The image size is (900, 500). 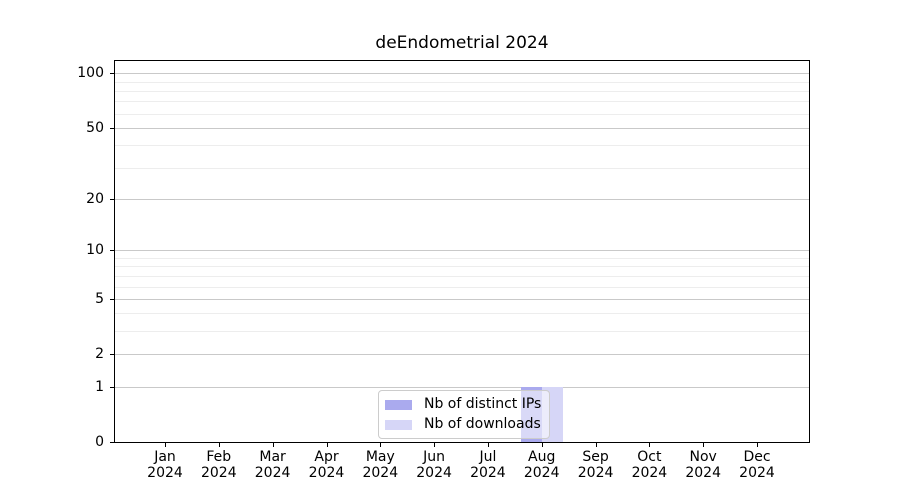 I want to click on x-tick-label: Dec 2024, so click(x=757, y=465).